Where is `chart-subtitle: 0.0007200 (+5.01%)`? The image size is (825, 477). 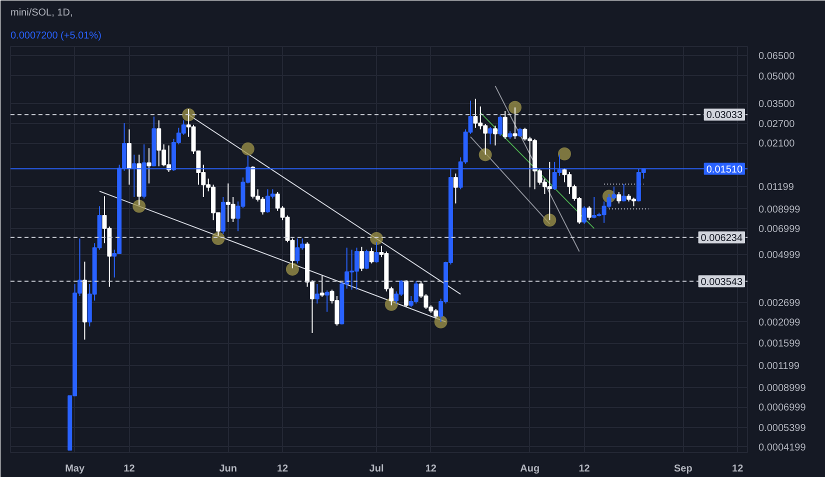 chart-subtitle: 0.0007200 (+5.01%) is located at coordinates (56, 36).